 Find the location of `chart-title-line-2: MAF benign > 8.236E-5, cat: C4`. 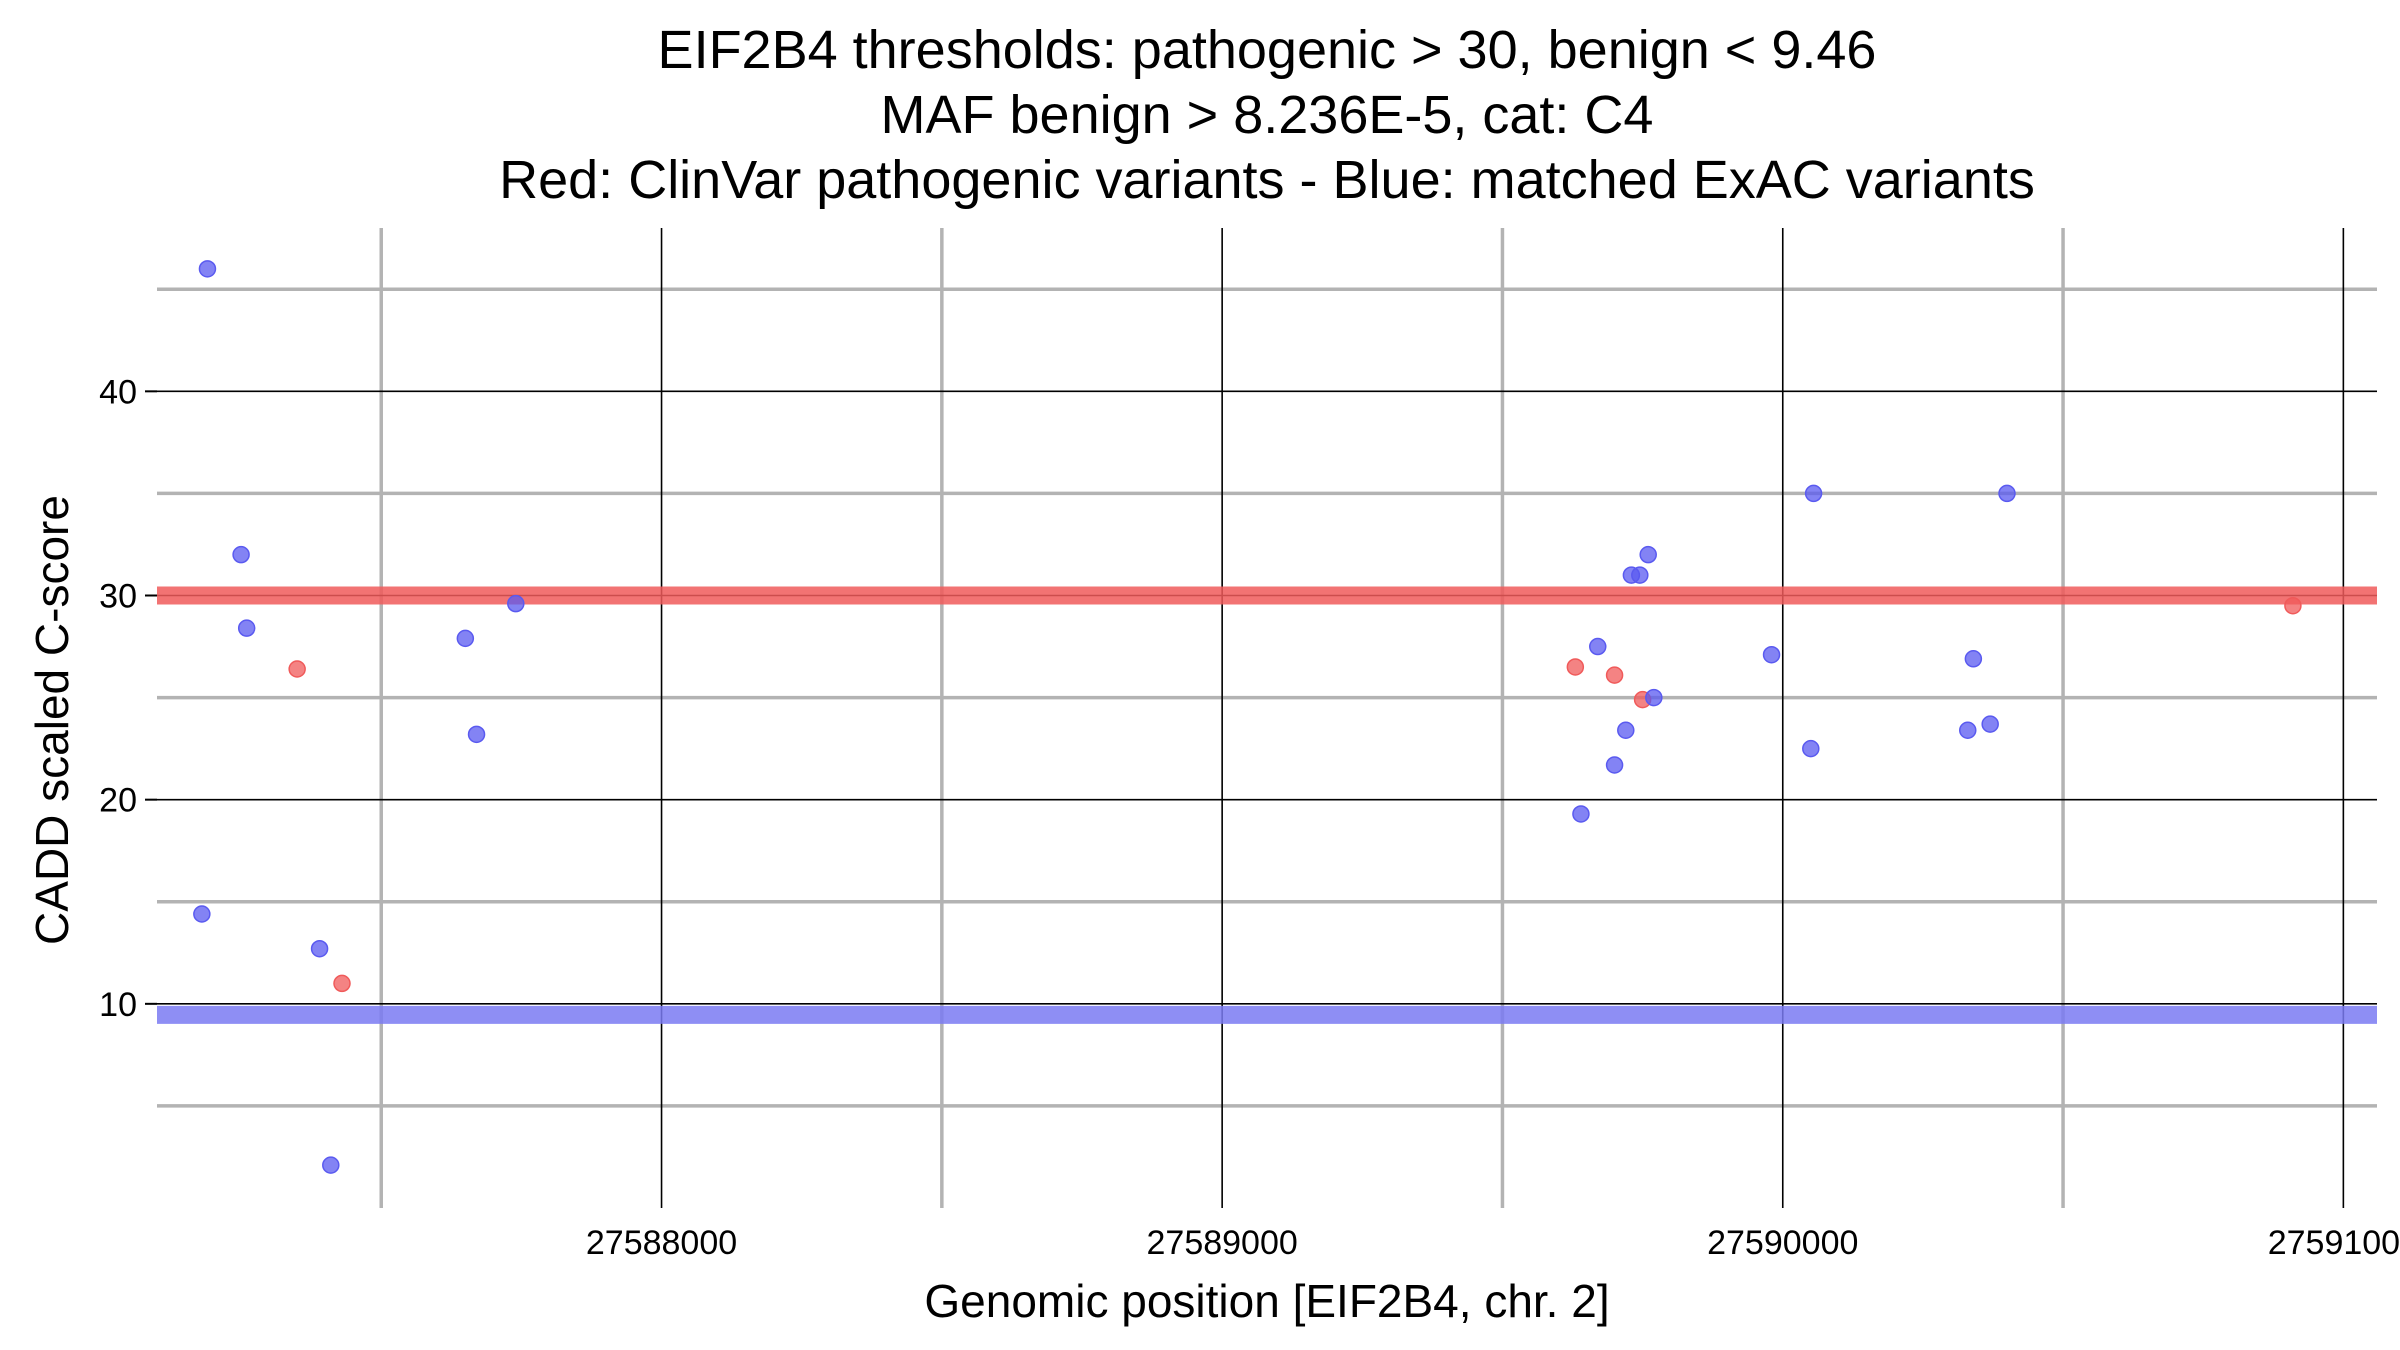

chart-title-line-2: MAF benign > 8.236E-5, cat: C4 is located at coordinates (1267, 115).